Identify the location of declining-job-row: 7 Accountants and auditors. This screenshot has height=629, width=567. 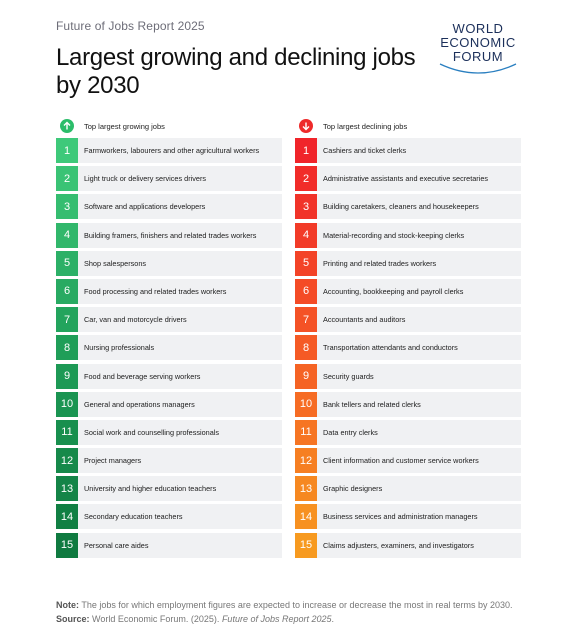
(408, 320).